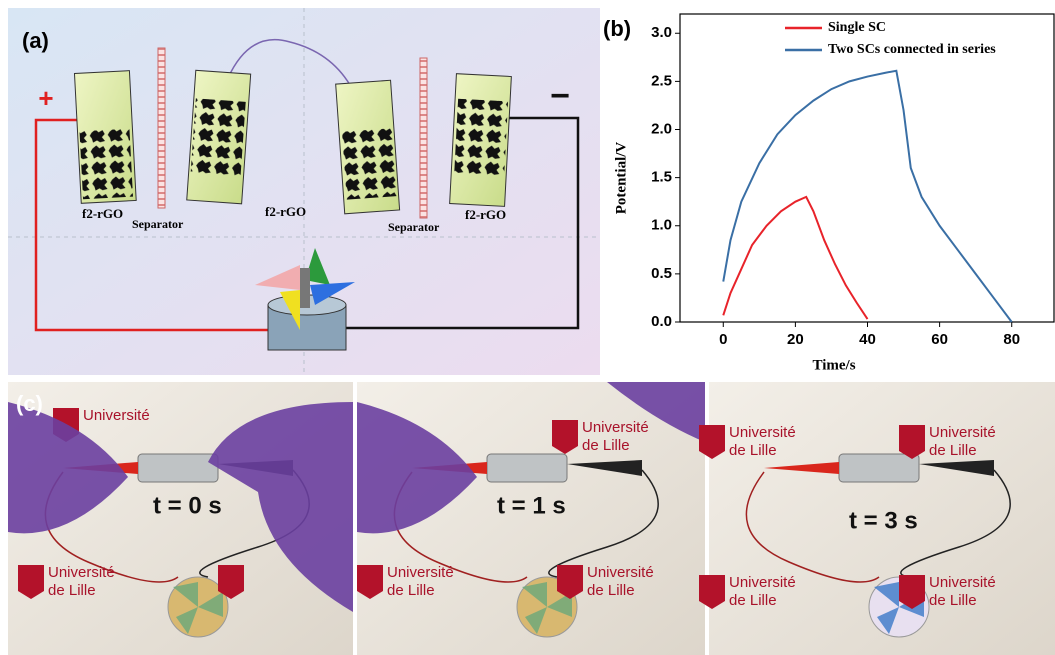 The height and width of the screenshot is (655, 1055). Describe the element at coordinates (661, 225) in the screenshot. I see `y-tick-label: 1.0` at that location.